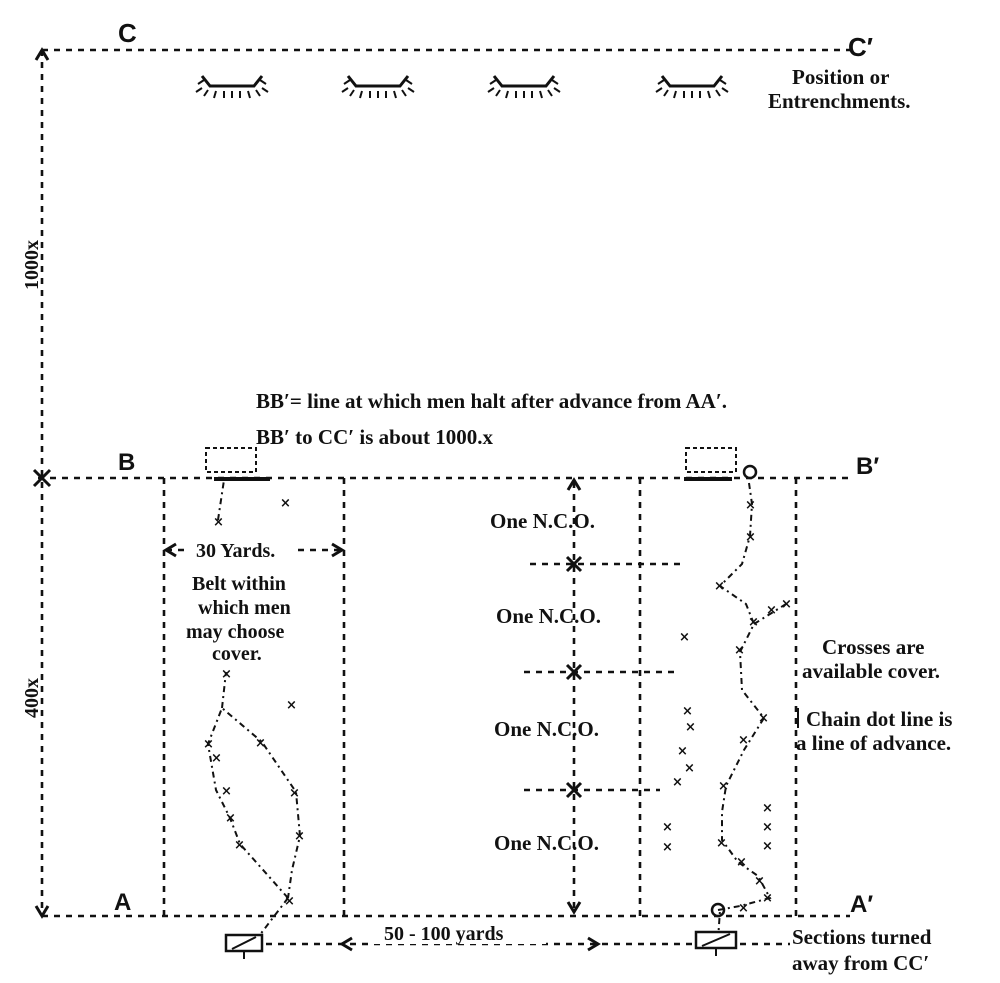 The height and width of the screenshot is (983, 1000). What do you see at coordinates (375, 437) in the screenshot?
I see `bb-distance: BB′ to CC′ is about 1000.x` at bounding box center [375, 437].